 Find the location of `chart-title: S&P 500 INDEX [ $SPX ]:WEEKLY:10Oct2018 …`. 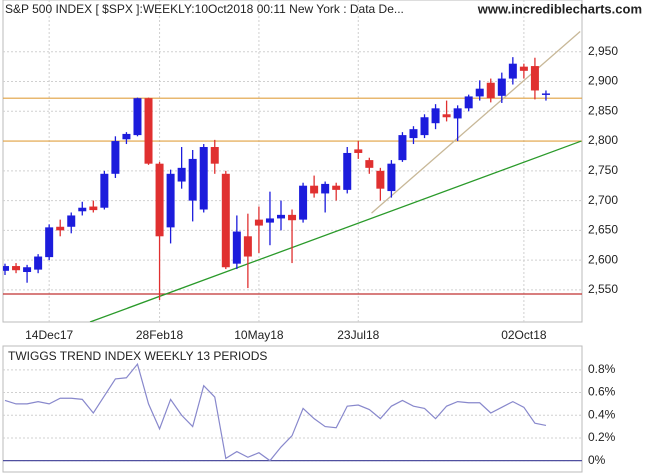

chart-title: S&P 500 INDEX [ $SPX ]:WEEKLY:10Oct2018 … is located at coordinates (204, 9).